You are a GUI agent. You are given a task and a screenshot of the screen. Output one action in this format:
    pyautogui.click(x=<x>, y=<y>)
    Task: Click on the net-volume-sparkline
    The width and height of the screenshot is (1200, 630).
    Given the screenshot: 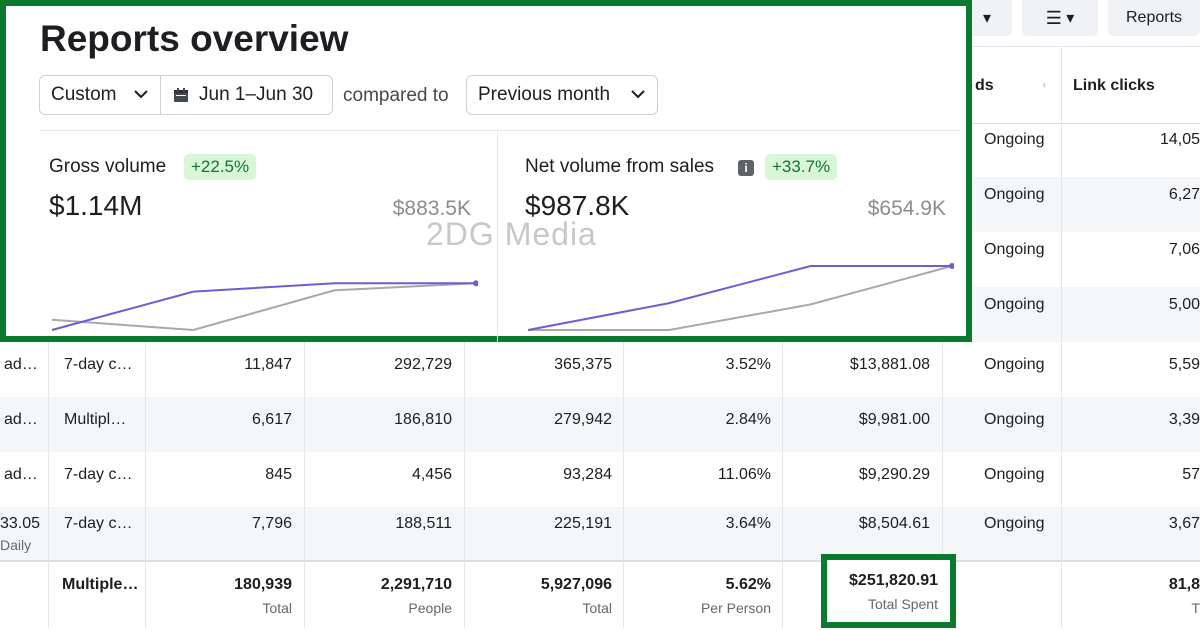 What is the action you would take?
    pyautogui.click(x=740, y=297)
    